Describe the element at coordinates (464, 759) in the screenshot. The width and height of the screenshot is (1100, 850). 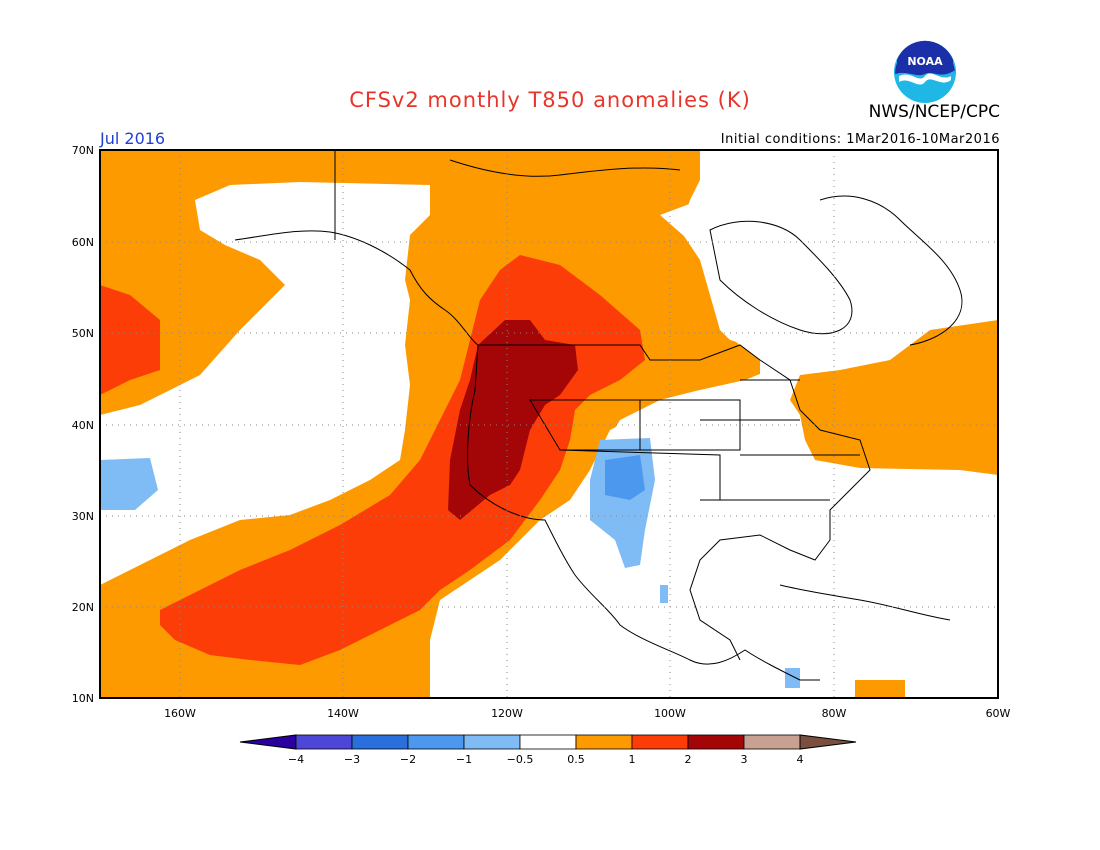
I see `colorbar-label: −1` at that location.